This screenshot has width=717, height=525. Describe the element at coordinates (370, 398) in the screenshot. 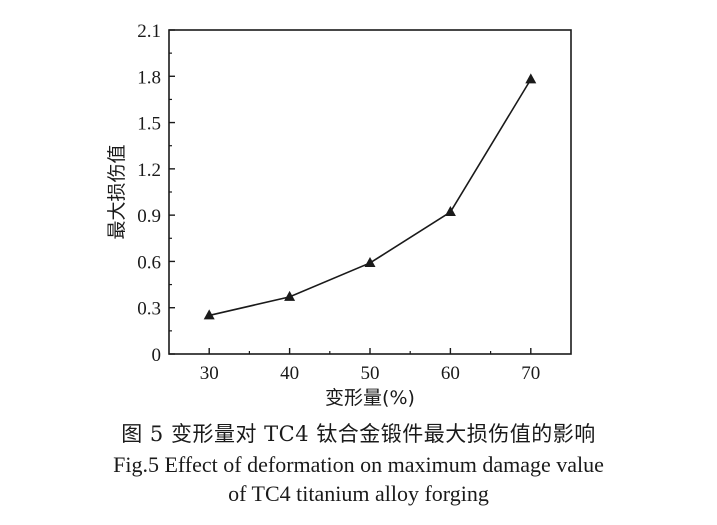

I see `x-axis-title: 变形量(%)` at that location.